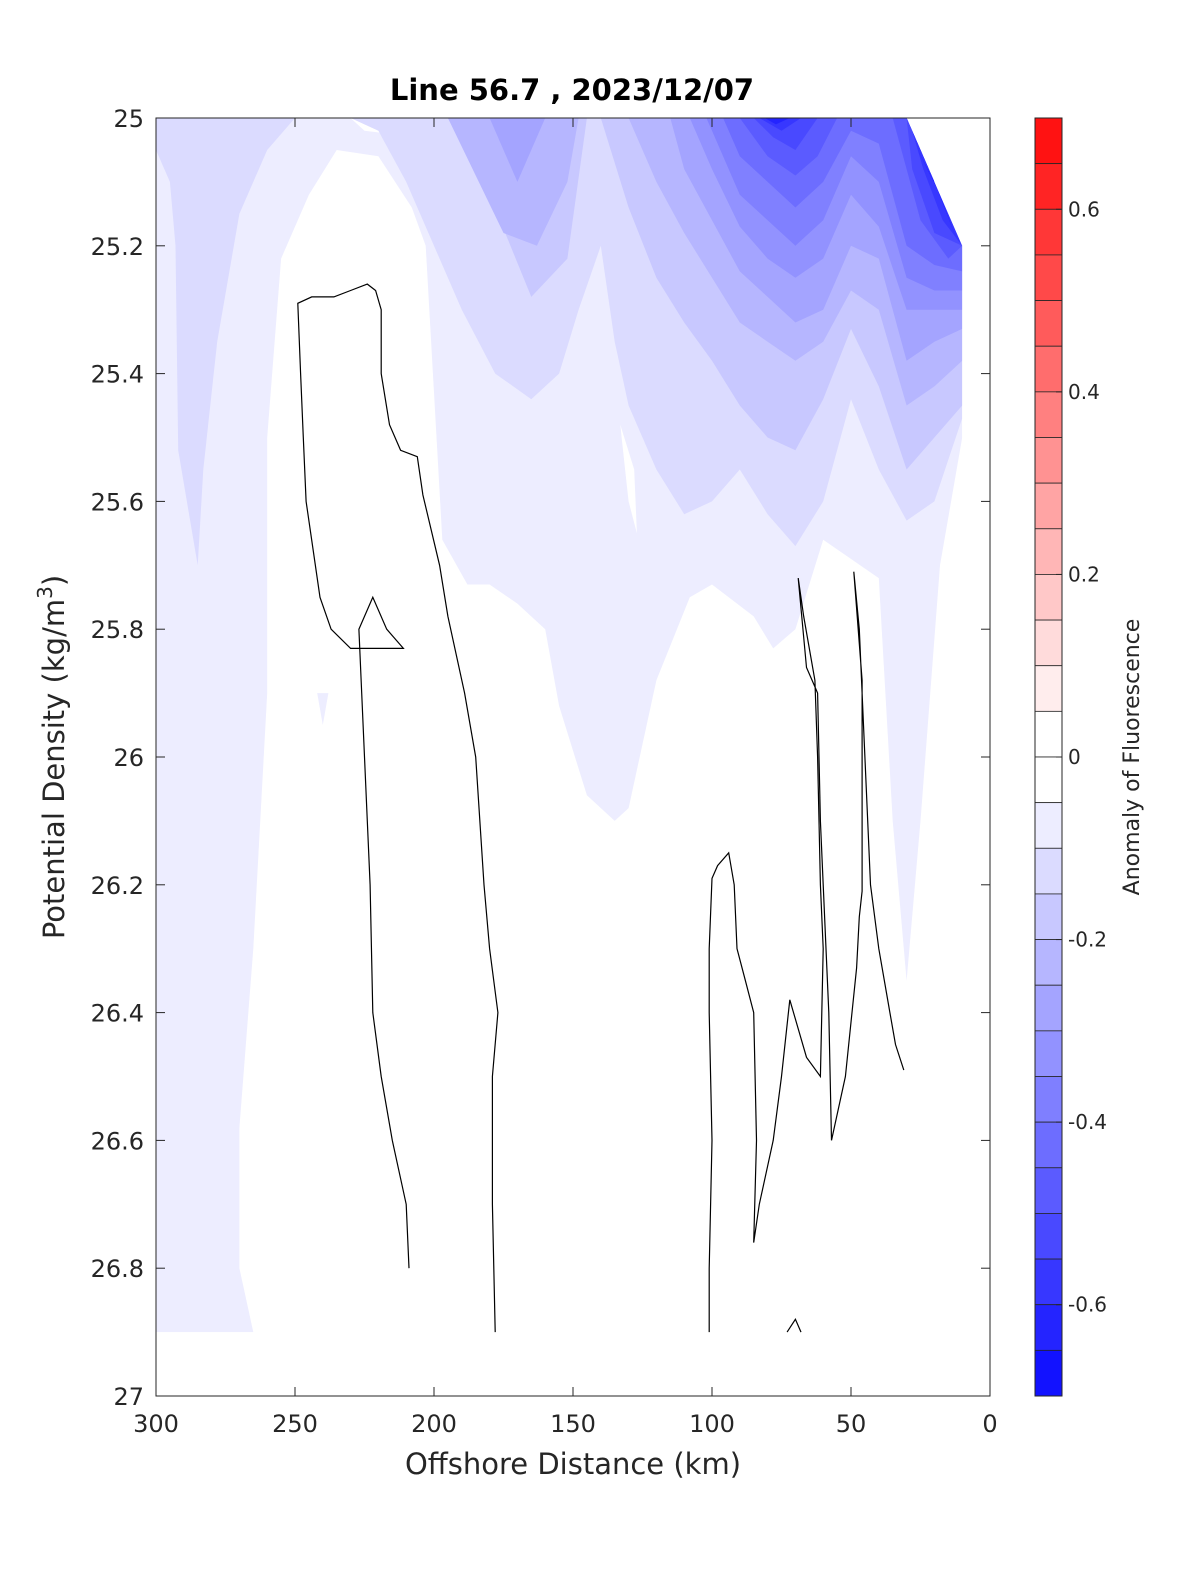  Describe the element at coordinates (323, 709) in the screenshot. I see `contour-fill-level--0p05` at that location.